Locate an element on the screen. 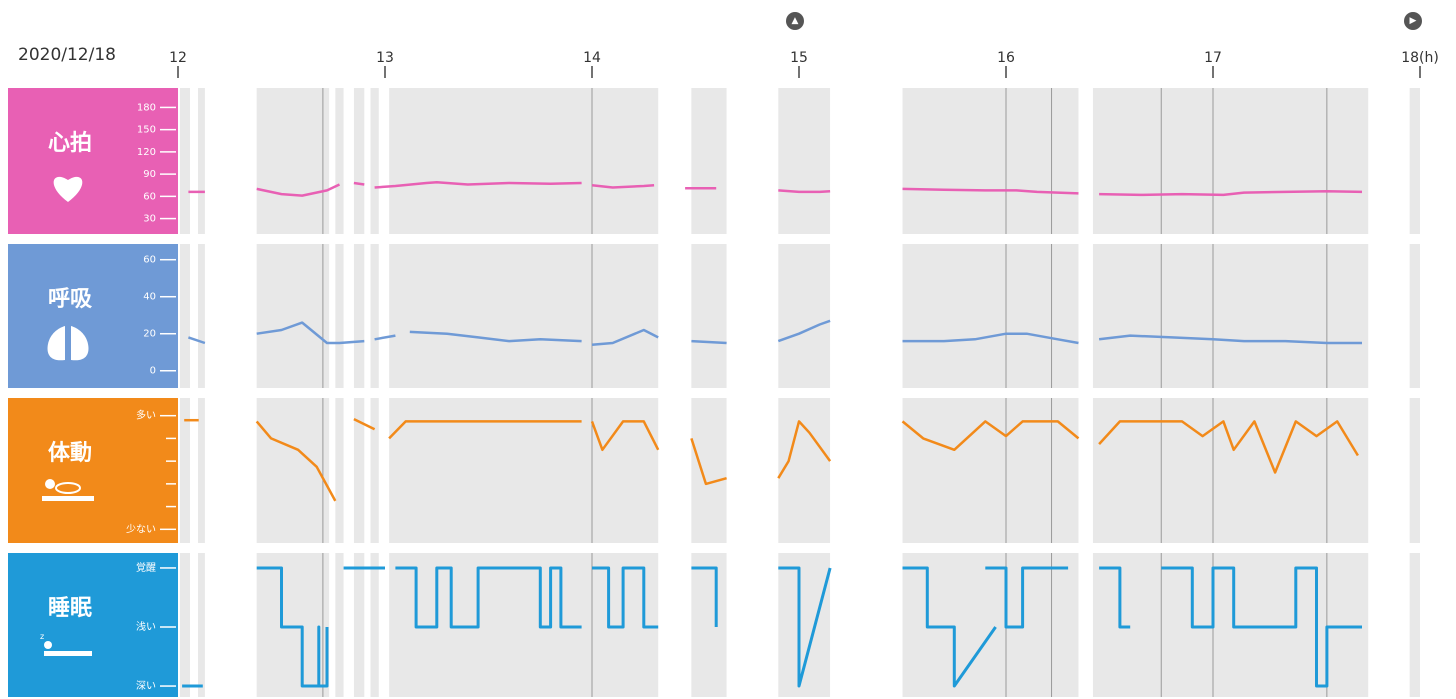 Image resolution: width=1456 pixels, height=699 pixels. x-tick-label: 16 is located at coordinates (1006, 58).